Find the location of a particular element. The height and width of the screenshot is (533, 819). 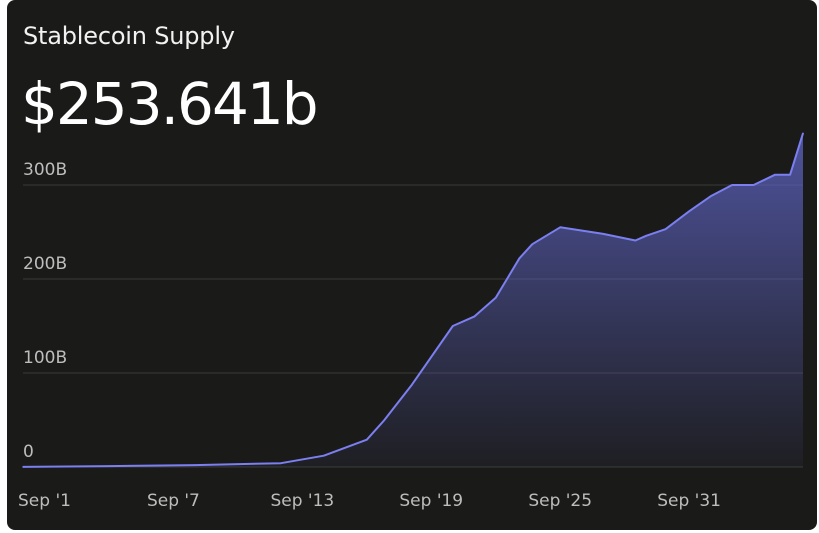

card-title: Stablecoin Supply is located at coordinates (129, 36).